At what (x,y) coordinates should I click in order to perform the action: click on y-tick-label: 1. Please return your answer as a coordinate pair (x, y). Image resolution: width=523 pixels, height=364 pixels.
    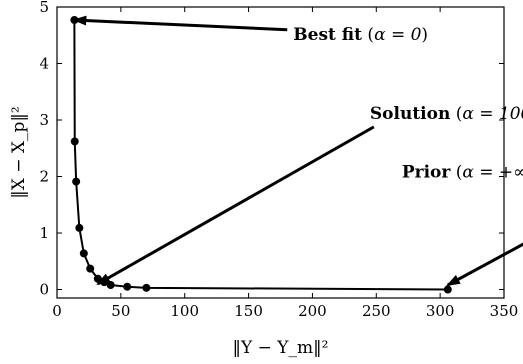
    Looking at the image, I should click on (44, 233).